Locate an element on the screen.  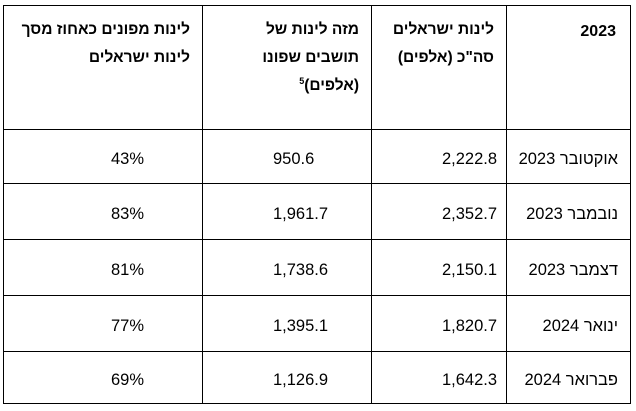
header-evacuee-apartments: מזה לינות של תושבים שפונו (אלפים)5 is located at coordinates (287, 67).